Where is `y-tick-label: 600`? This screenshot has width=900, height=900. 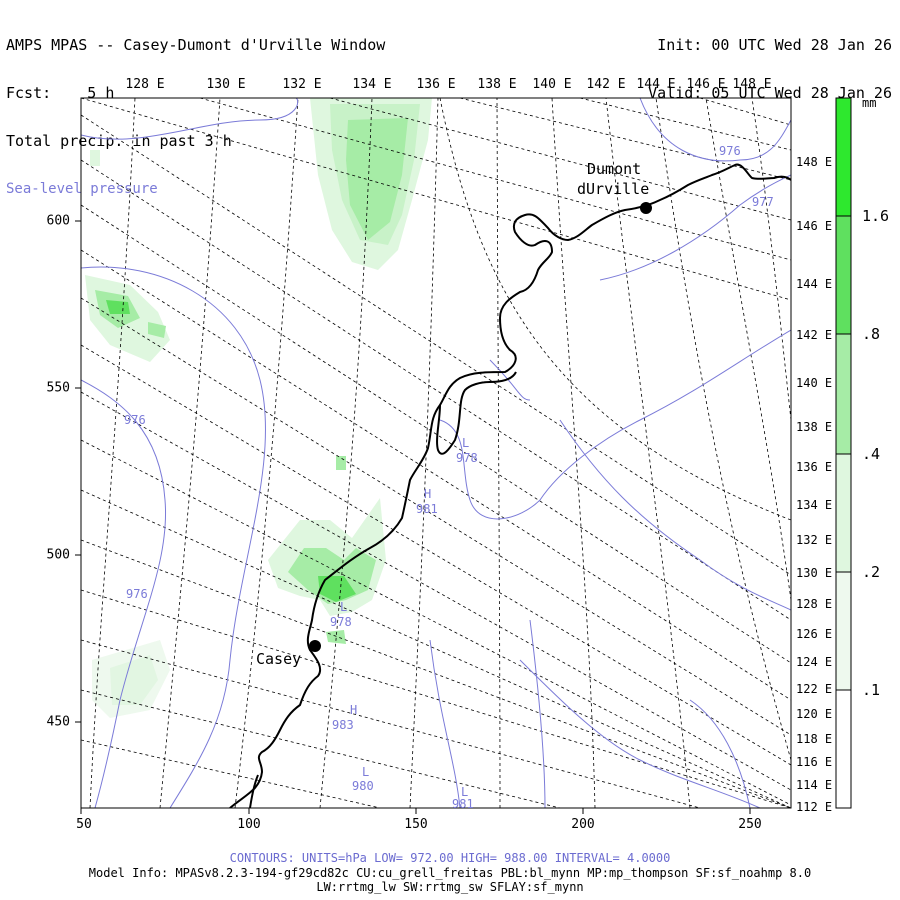 y-tick-label: 600 is located at coordinates (58, 221).